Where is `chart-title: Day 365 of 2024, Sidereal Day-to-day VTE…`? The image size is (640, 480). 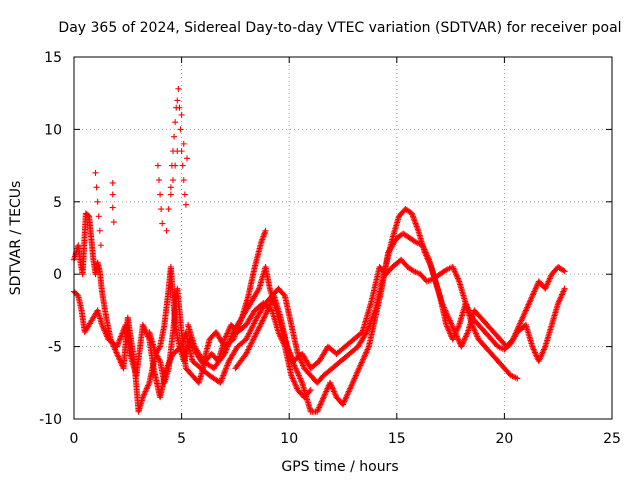 chart-title: Day 365 of 2024, Sidereal Day-to-day VTE… is located at coordinates (339, 28).